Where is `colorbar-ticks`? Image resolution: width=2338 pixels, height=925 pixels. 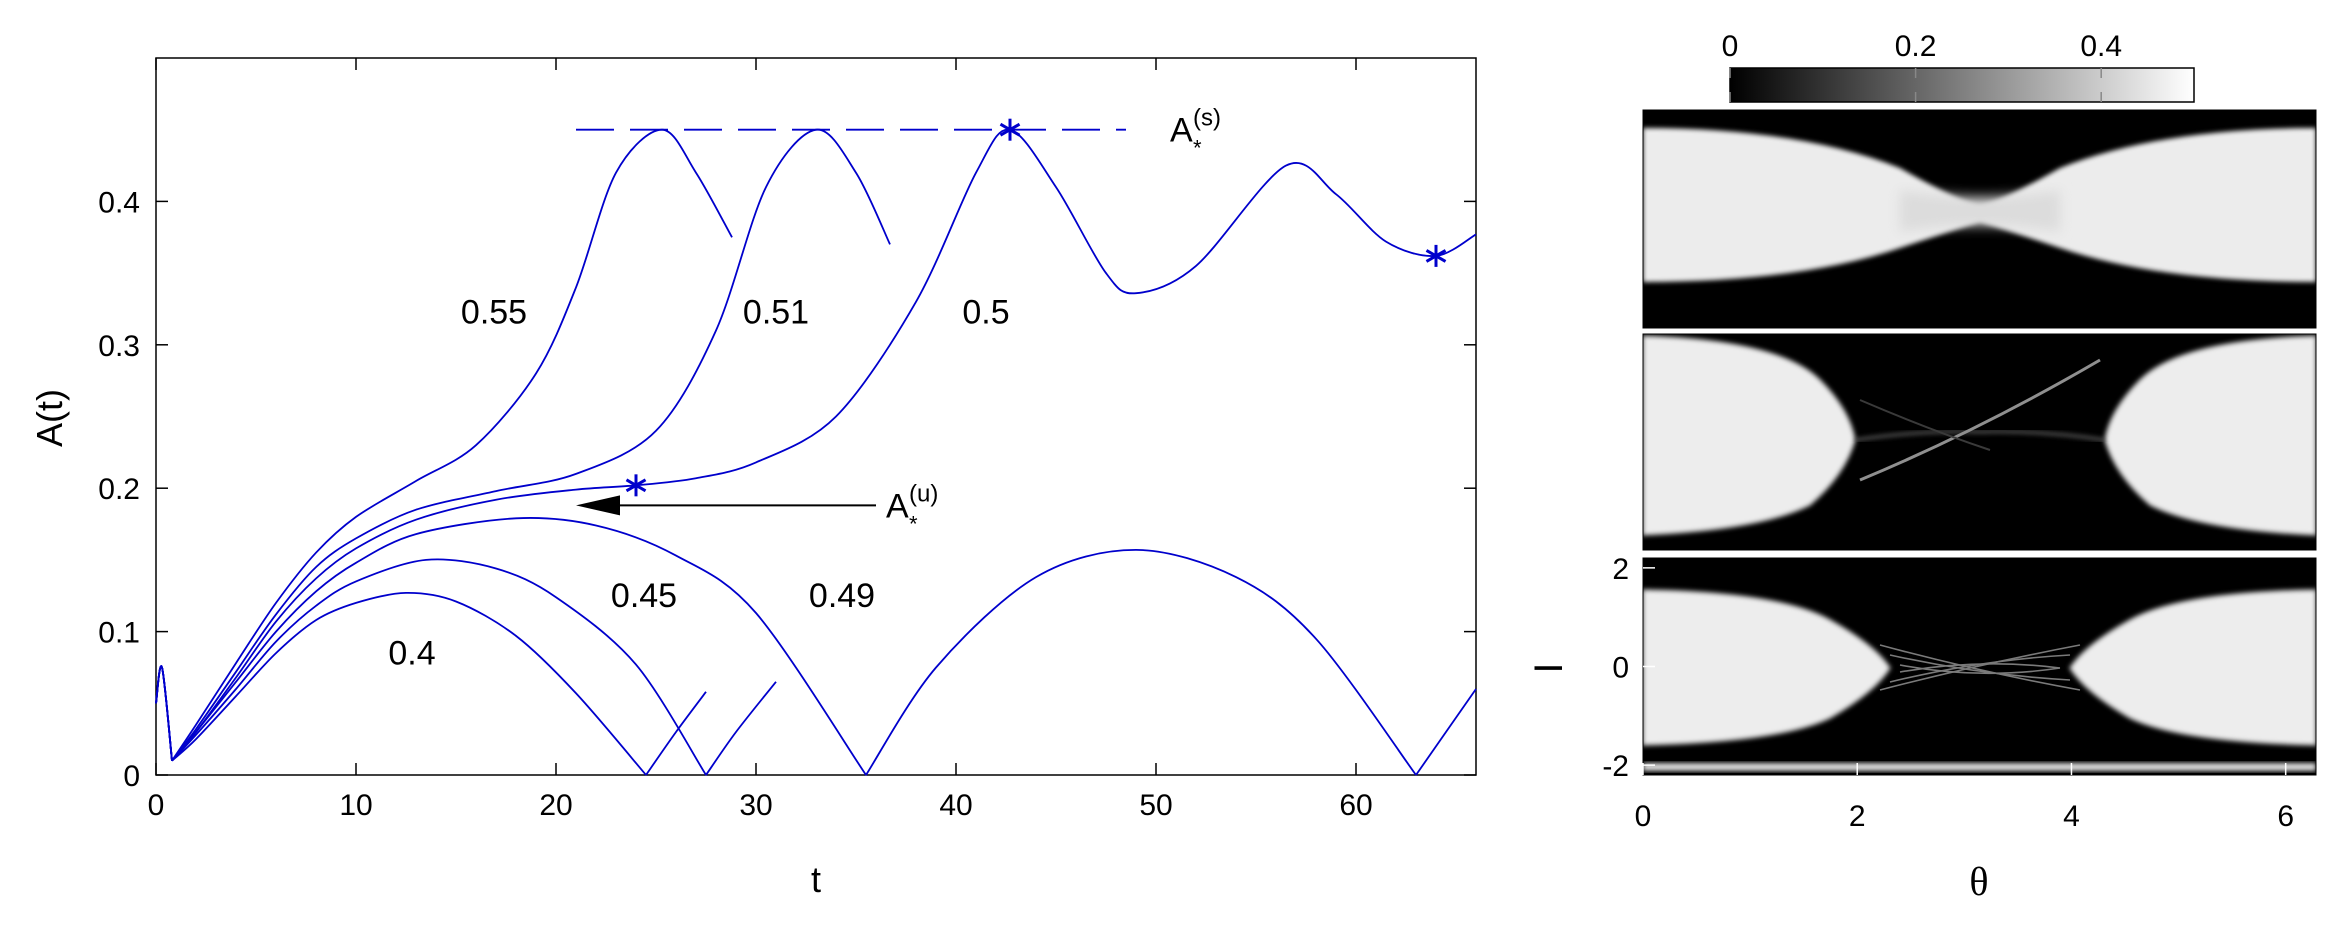 colorbar-ticks is located at coordinates (1915, 85).